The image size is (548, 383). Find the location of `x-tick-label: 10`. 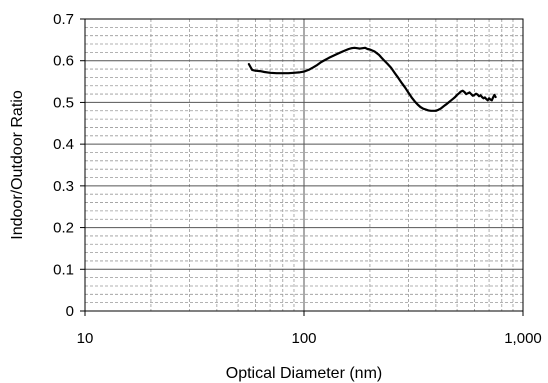

x-tick-label: 10 is located at coordinates (85, 338).